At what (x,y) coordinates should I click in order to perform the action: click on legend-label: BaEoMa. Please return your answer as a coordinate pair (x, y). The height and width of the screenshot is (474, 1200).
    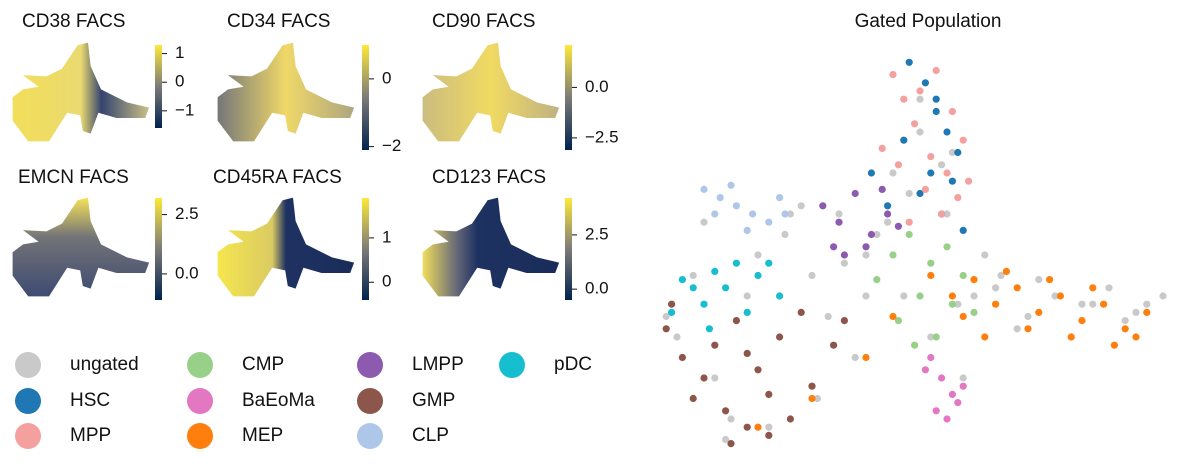
    Looking at the image, I should click on (278, 400).